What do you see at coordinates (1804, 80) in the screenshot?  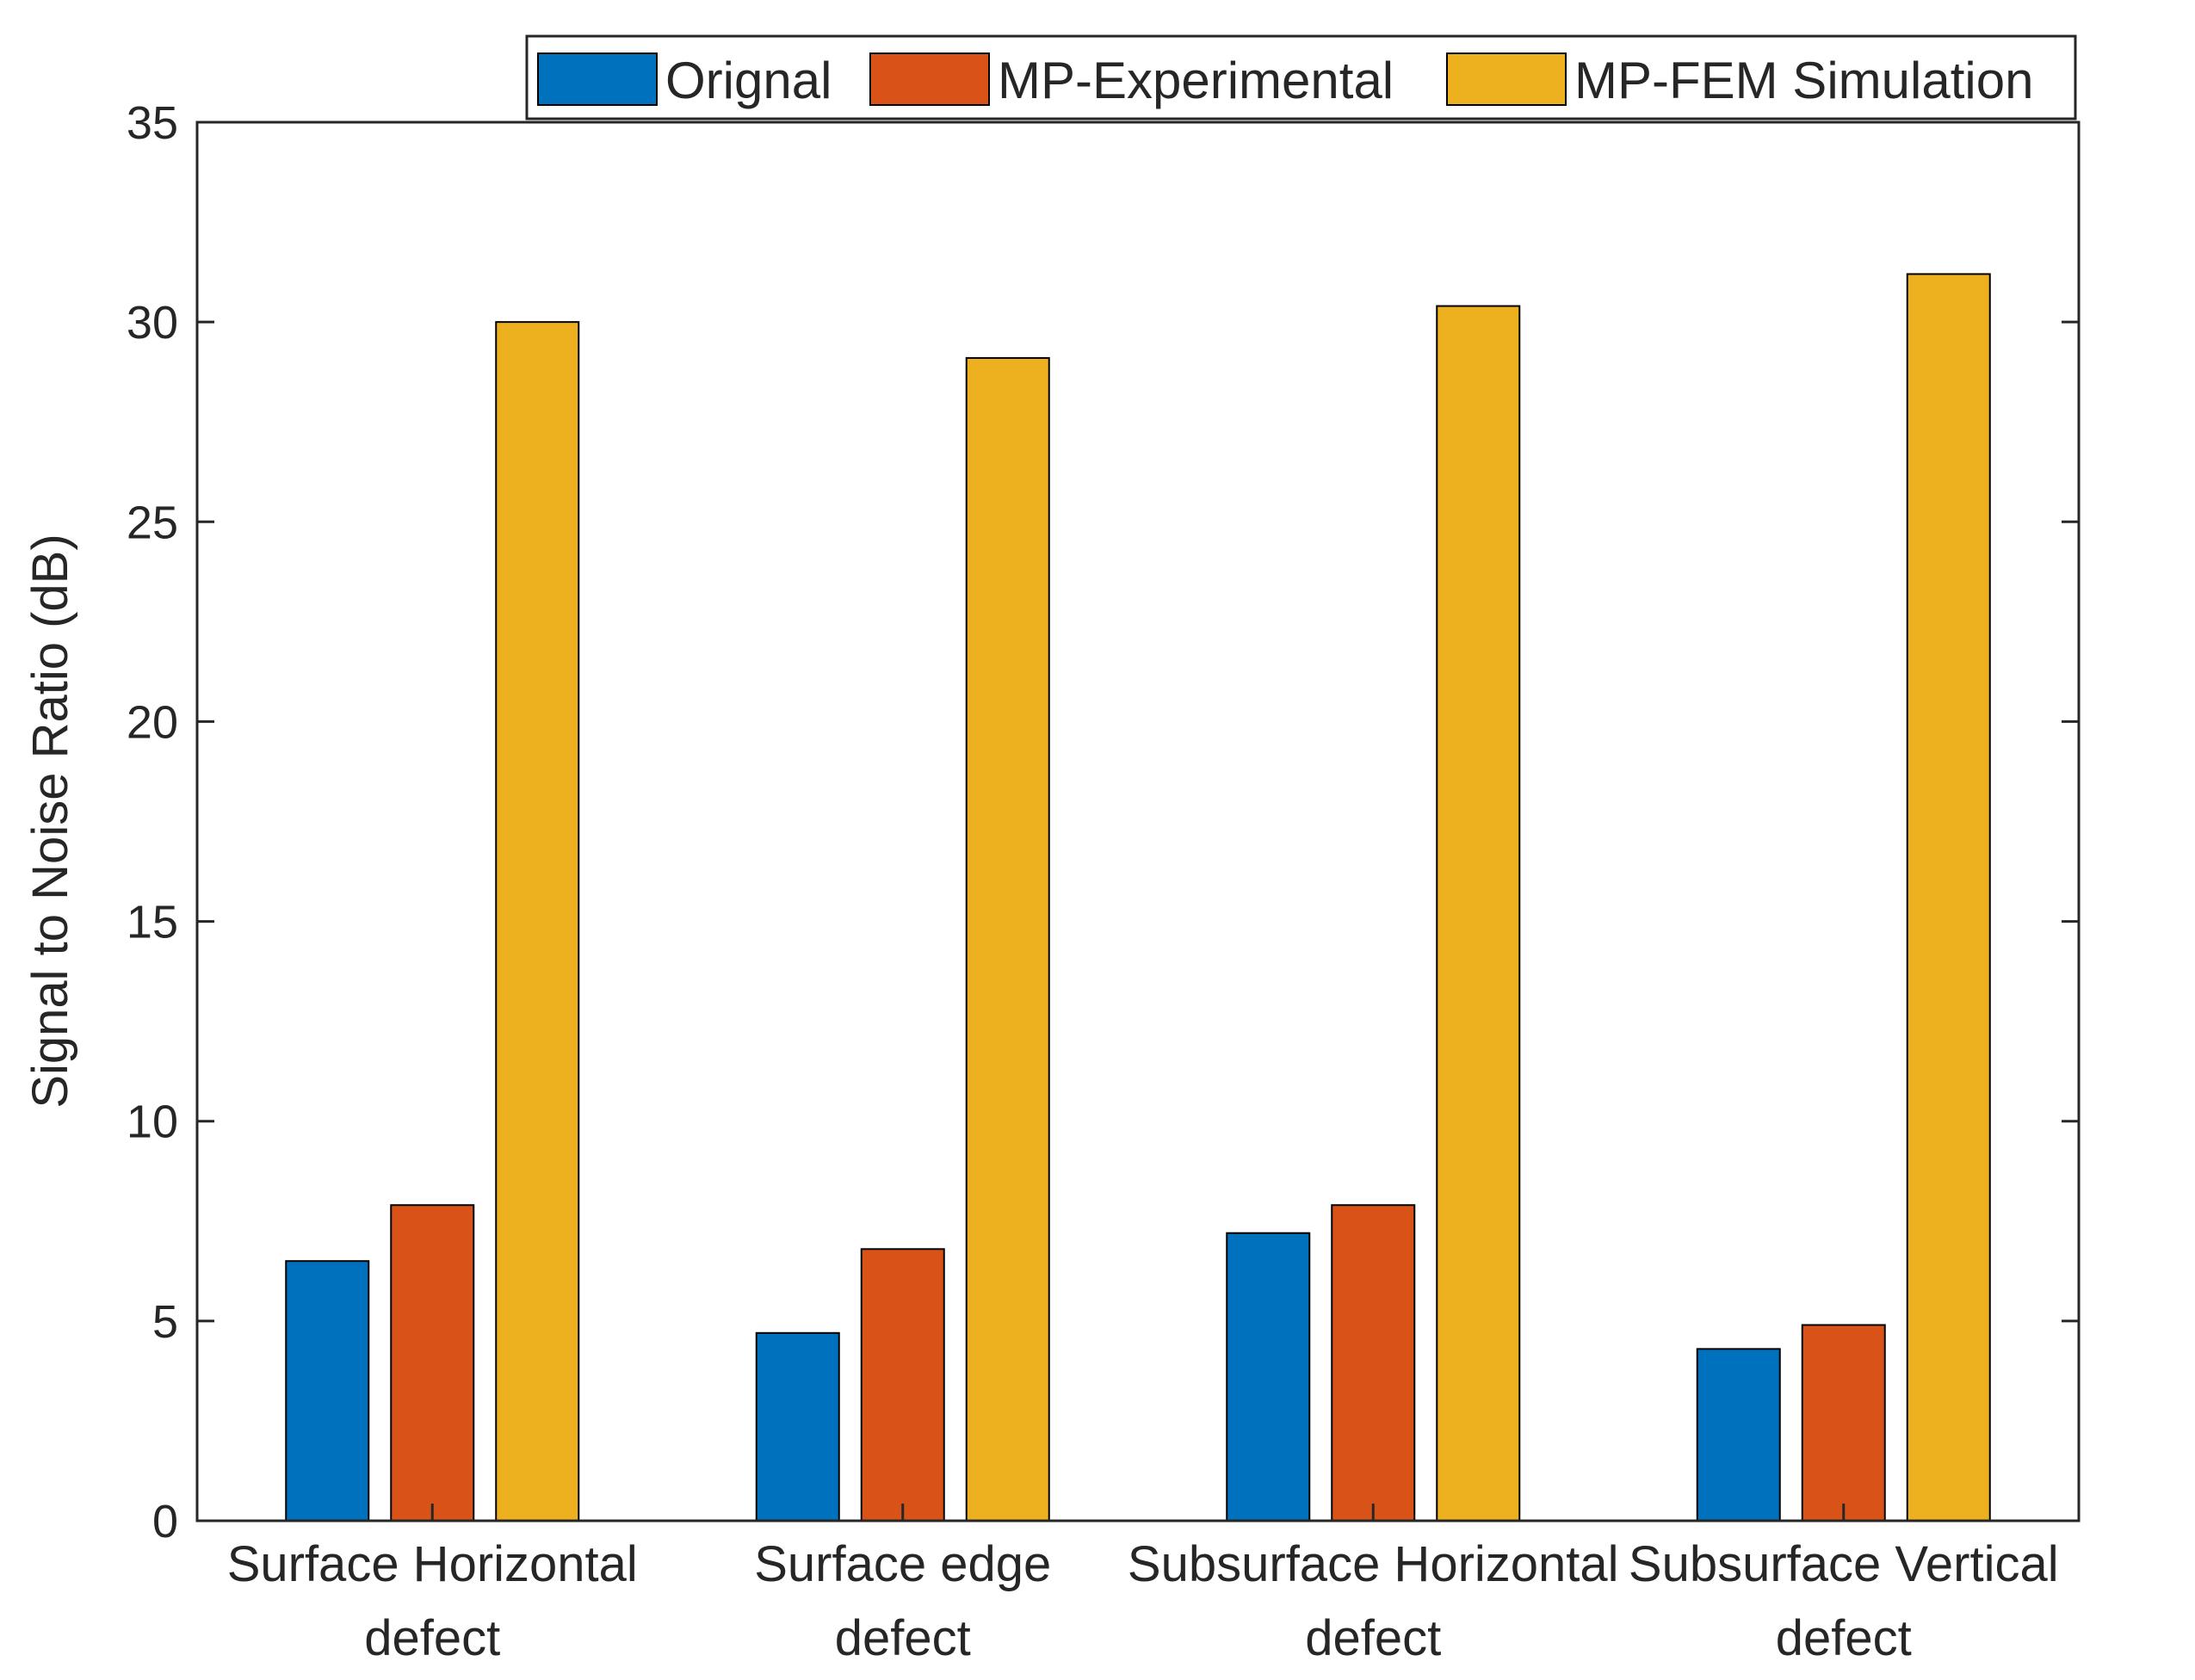 I see `legend-label: MP-FEM Simulation` at bounding box center [1804, 80].